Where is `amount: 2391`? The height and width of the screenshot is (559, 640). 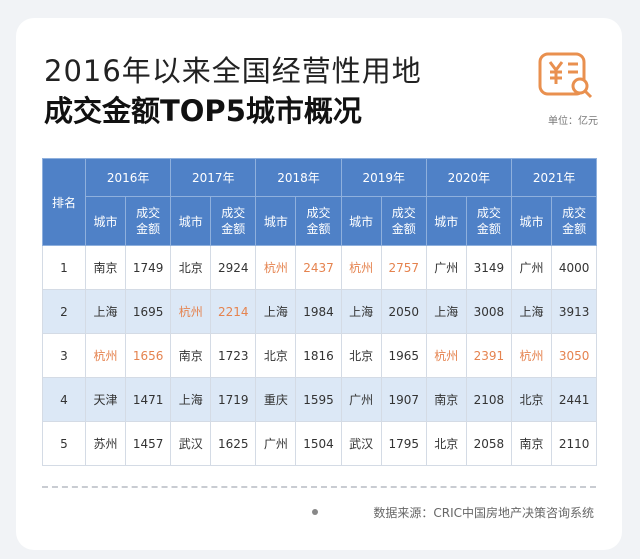
amount: 2391 is located at coordinates (489, 355).